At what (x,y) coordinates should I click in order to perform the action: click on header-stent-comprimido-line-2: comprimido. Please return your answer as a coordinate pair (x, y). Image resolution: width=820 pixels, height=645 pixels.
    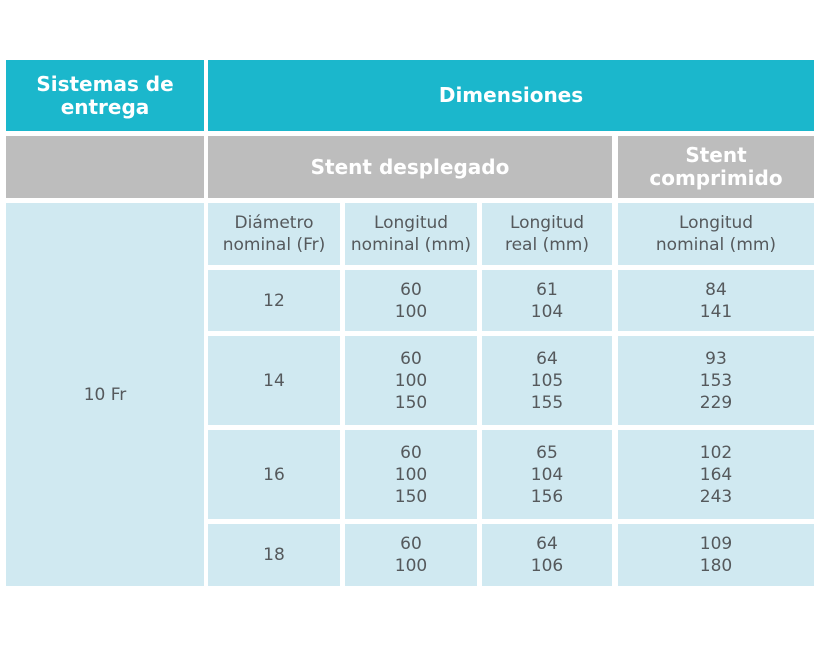
    Looking at the image, I should click on (716, 178).